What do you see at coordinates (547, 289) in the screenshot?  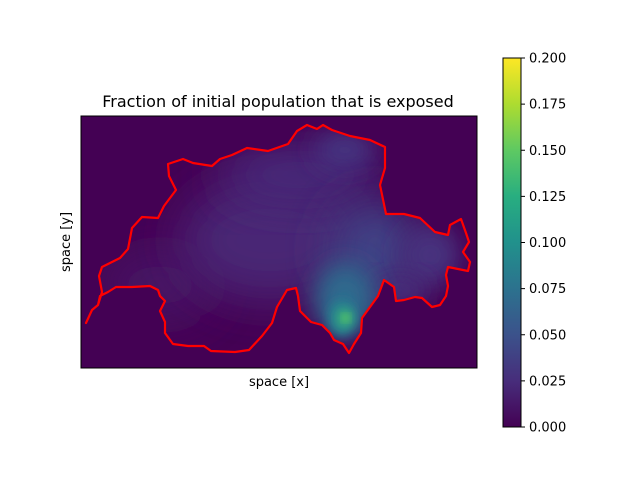 I see `colorbar-tick-label: 0.075` at bounding box center [547, 289].